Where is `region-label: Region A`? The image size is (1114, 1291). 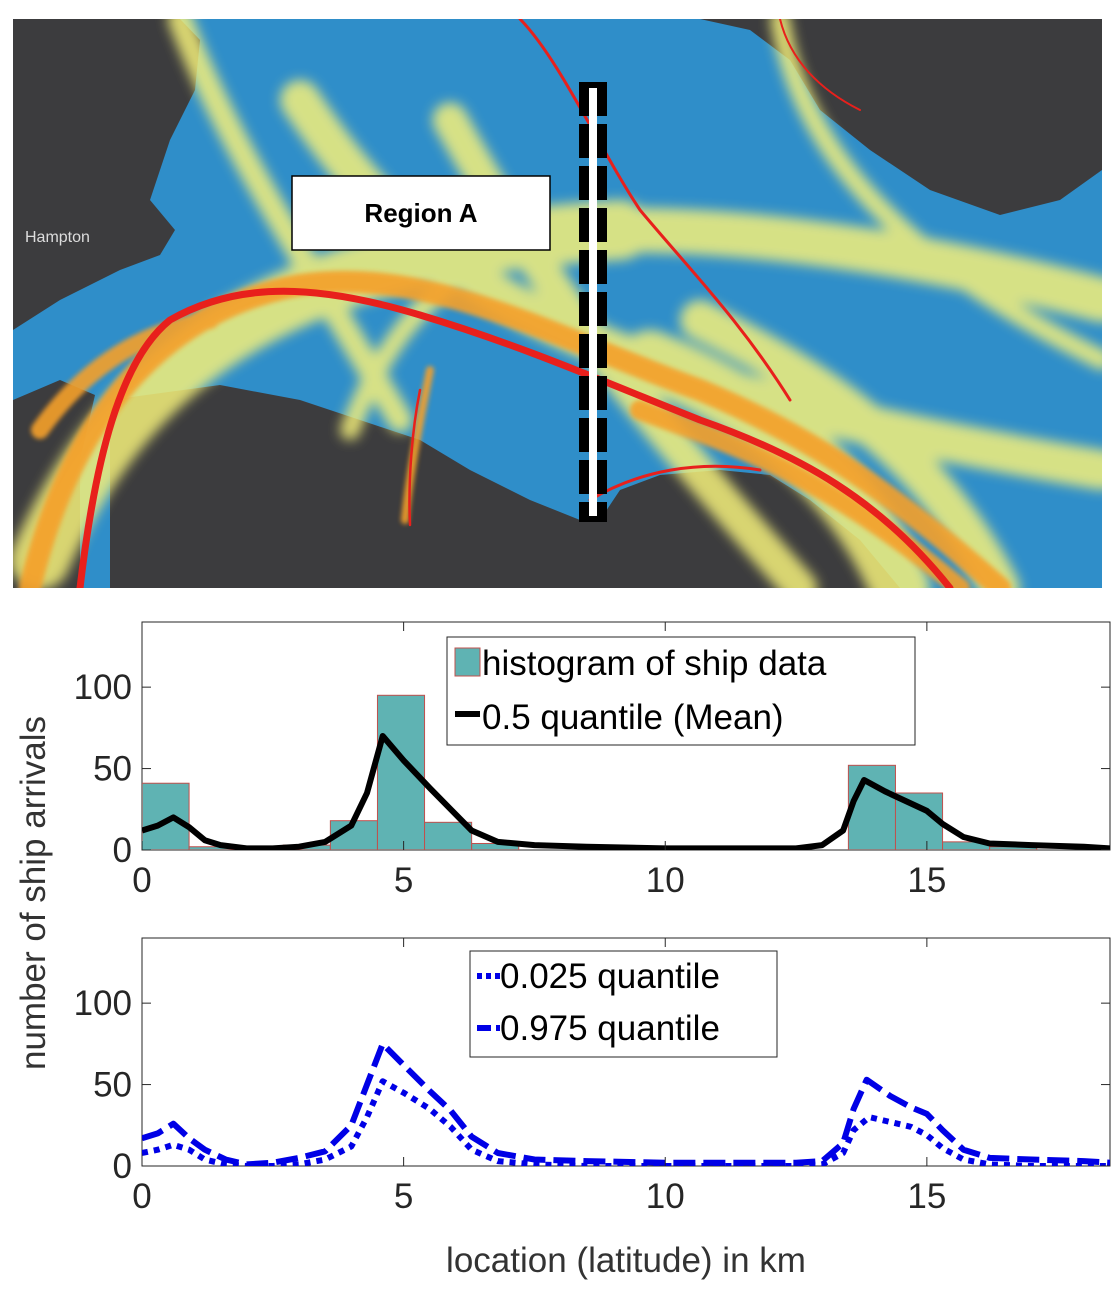 region-label: Region A is located at coordinates (420, 213).